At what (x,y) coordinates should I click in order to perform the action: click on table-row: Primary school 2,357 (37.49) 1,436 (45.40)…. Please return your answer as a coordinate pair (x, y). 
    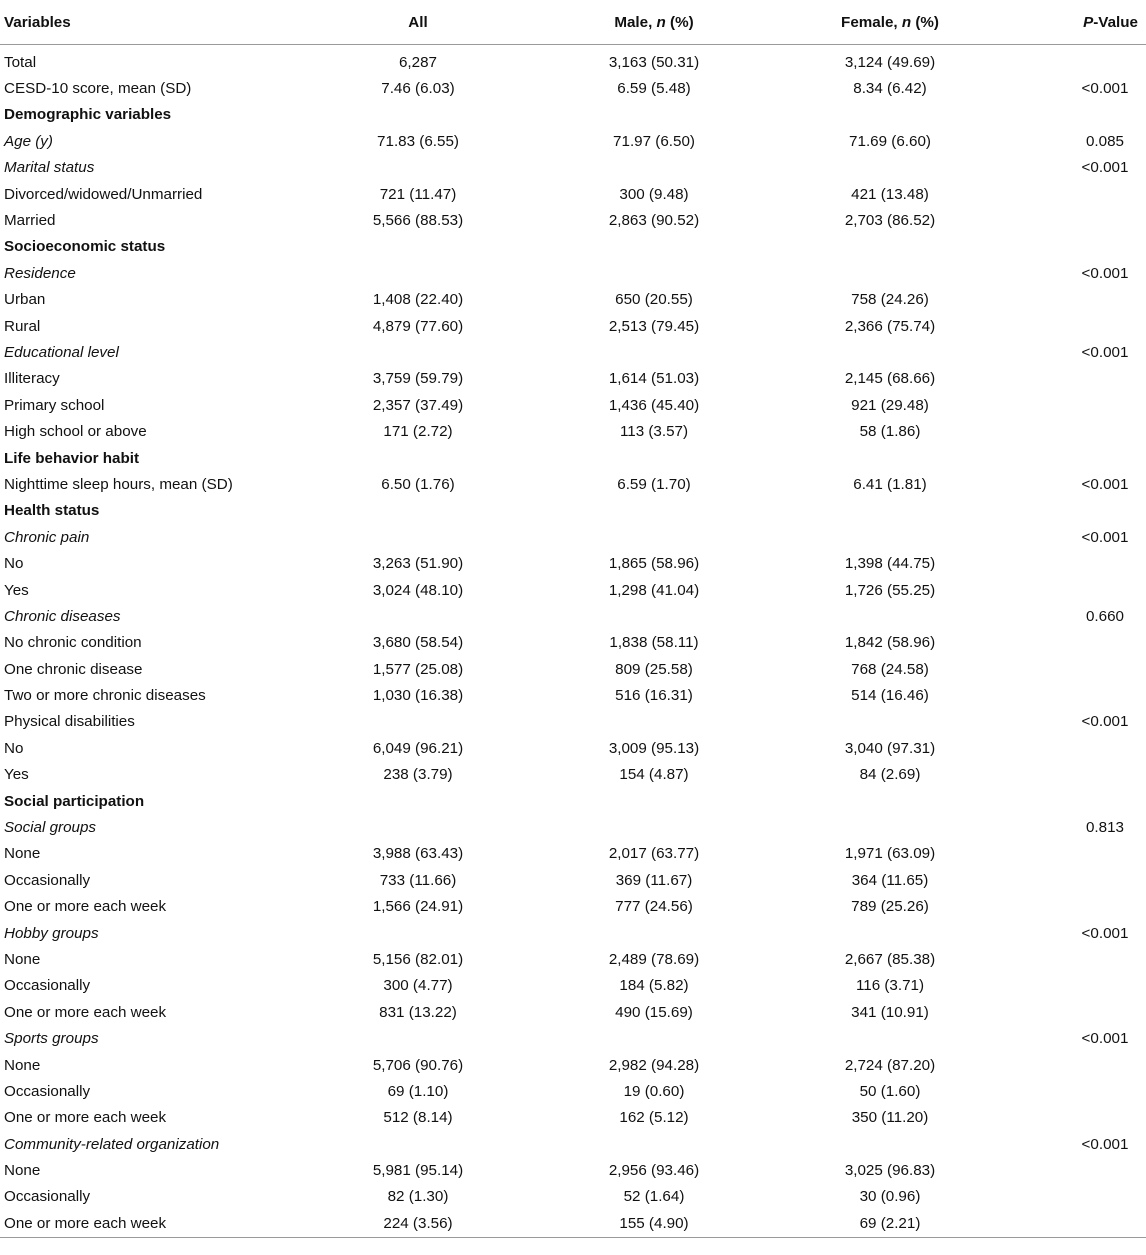
    Looking at the image, I should click on (573, 405).